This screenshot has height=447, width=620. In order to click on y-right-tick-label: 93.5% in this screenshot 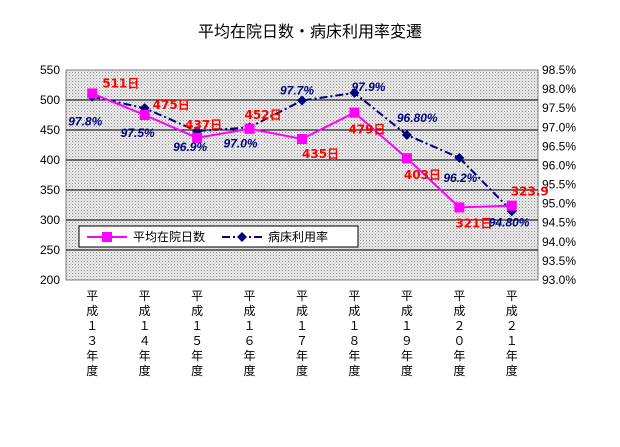, I will do `click(559, 261)`.